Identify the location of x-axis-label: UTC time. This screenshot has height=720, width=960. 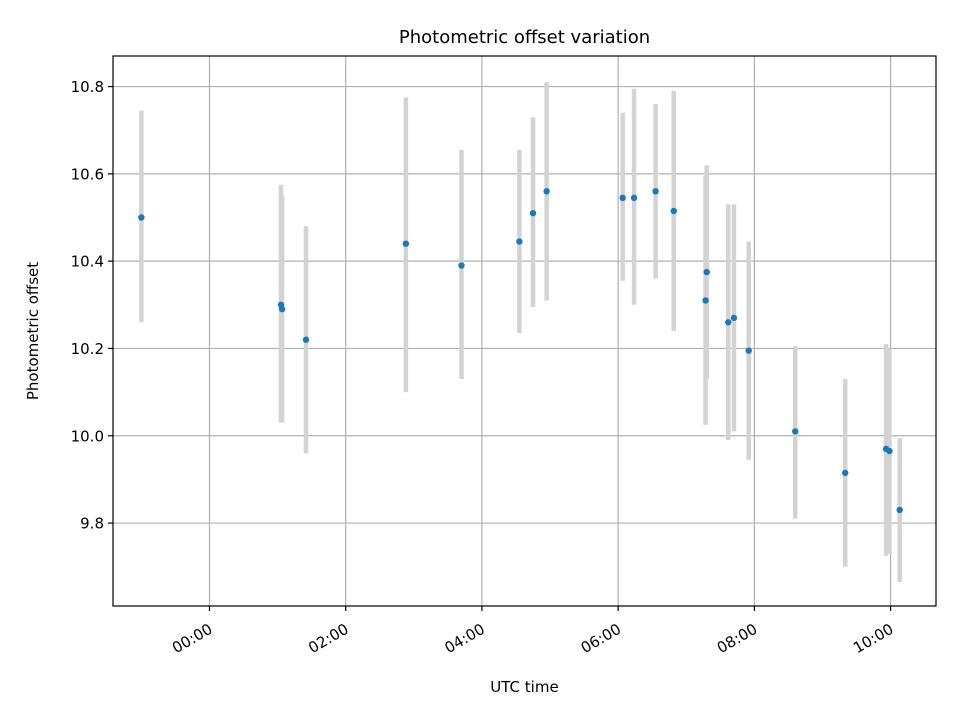
(524, 687).